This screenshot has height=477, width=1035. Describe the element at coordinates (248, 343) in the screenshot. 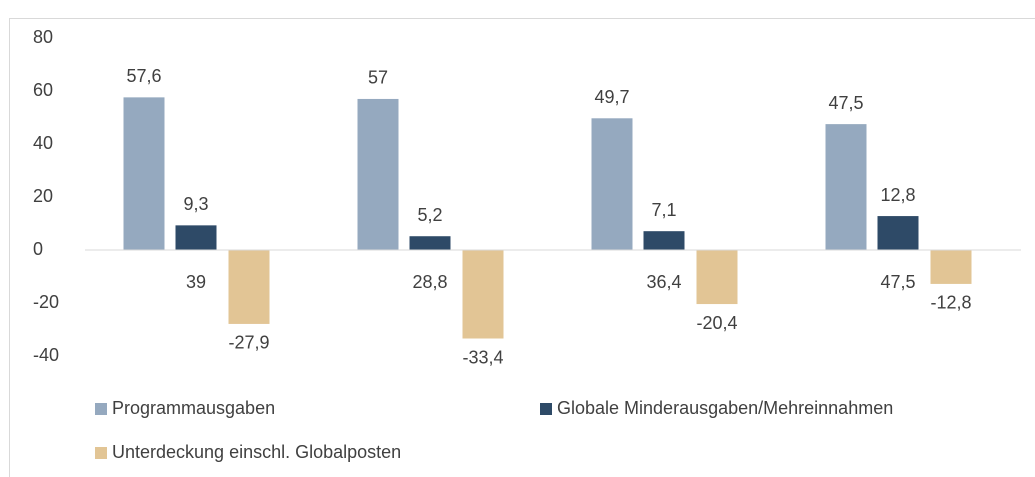

I see `data-label: -27,9` at that location.